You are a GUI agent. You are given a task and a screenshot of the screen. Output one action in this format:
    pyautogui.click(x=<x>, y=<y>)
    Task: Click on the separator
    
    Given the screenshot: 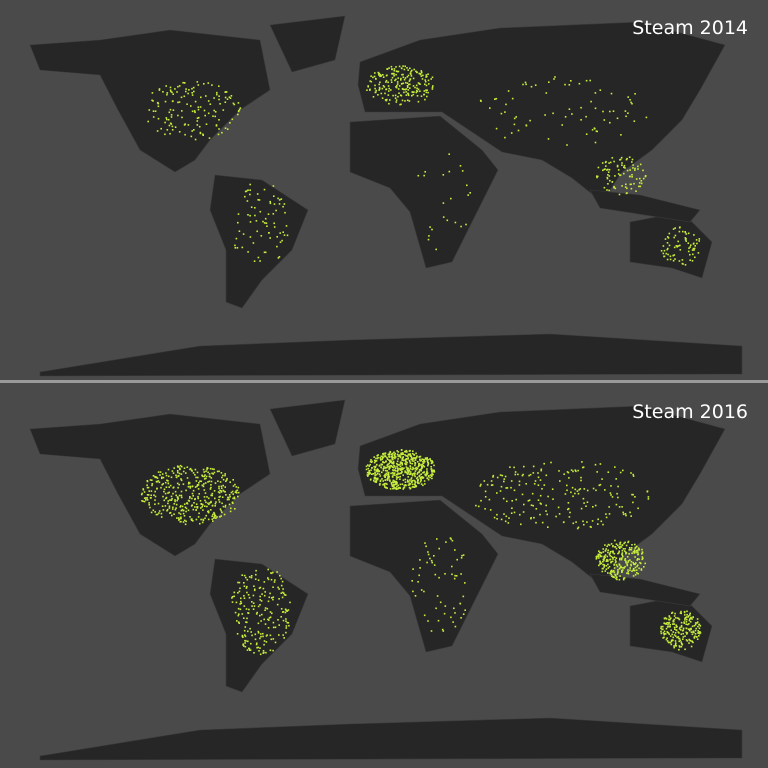 What is the action you would take?
    pyautogui.click(x=384, y=381)
    